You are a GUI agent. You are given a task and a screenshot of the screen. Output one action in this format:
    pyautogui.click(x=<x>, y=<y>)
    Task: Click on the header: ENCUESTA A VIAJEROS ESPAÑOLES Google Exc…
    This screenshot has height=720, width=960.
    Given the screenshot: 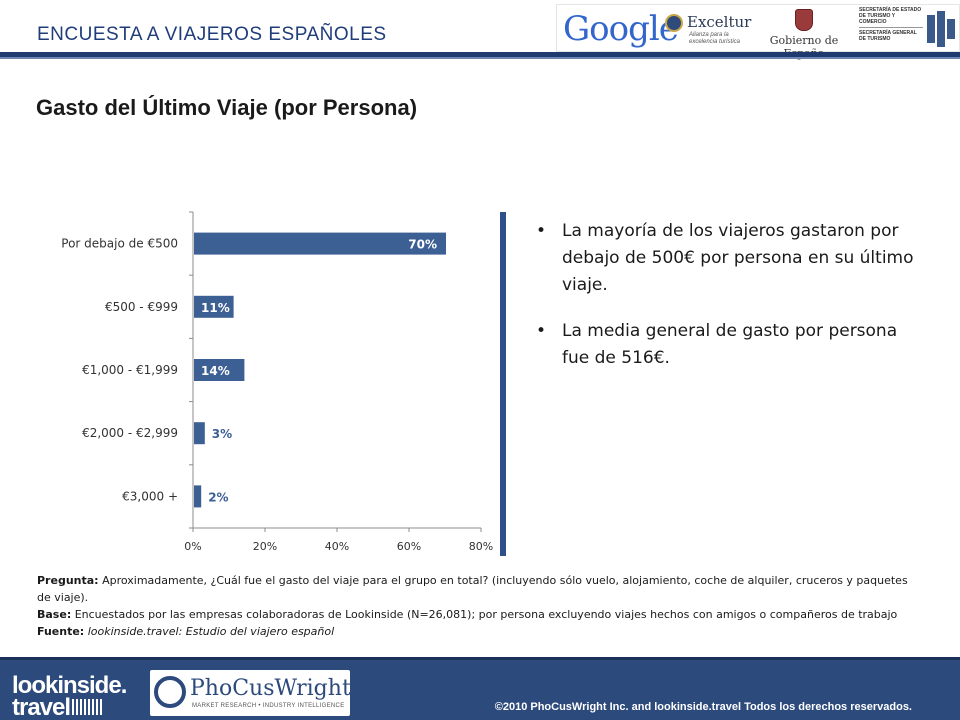 What is the action you would take?
    pyautogui.click(x=480, y=30)
    